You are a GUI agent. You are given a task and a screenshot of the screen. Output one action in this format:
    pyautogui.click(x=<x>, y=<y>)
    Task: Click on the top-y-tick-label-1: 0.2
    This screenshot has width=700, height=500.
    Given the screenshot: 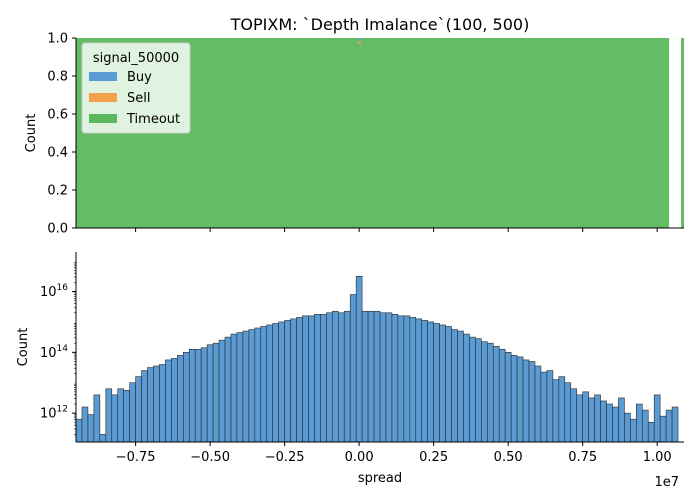 What is the action you would take?
    pyautogui.click(x=57, y=191)
    